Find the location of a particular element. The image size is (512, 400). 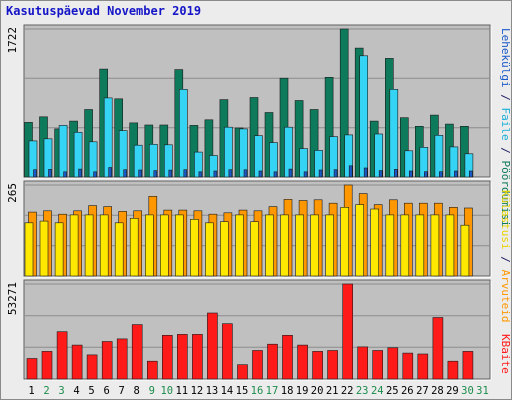

x-tick-label: 30 is located at coordinates (467, 391).